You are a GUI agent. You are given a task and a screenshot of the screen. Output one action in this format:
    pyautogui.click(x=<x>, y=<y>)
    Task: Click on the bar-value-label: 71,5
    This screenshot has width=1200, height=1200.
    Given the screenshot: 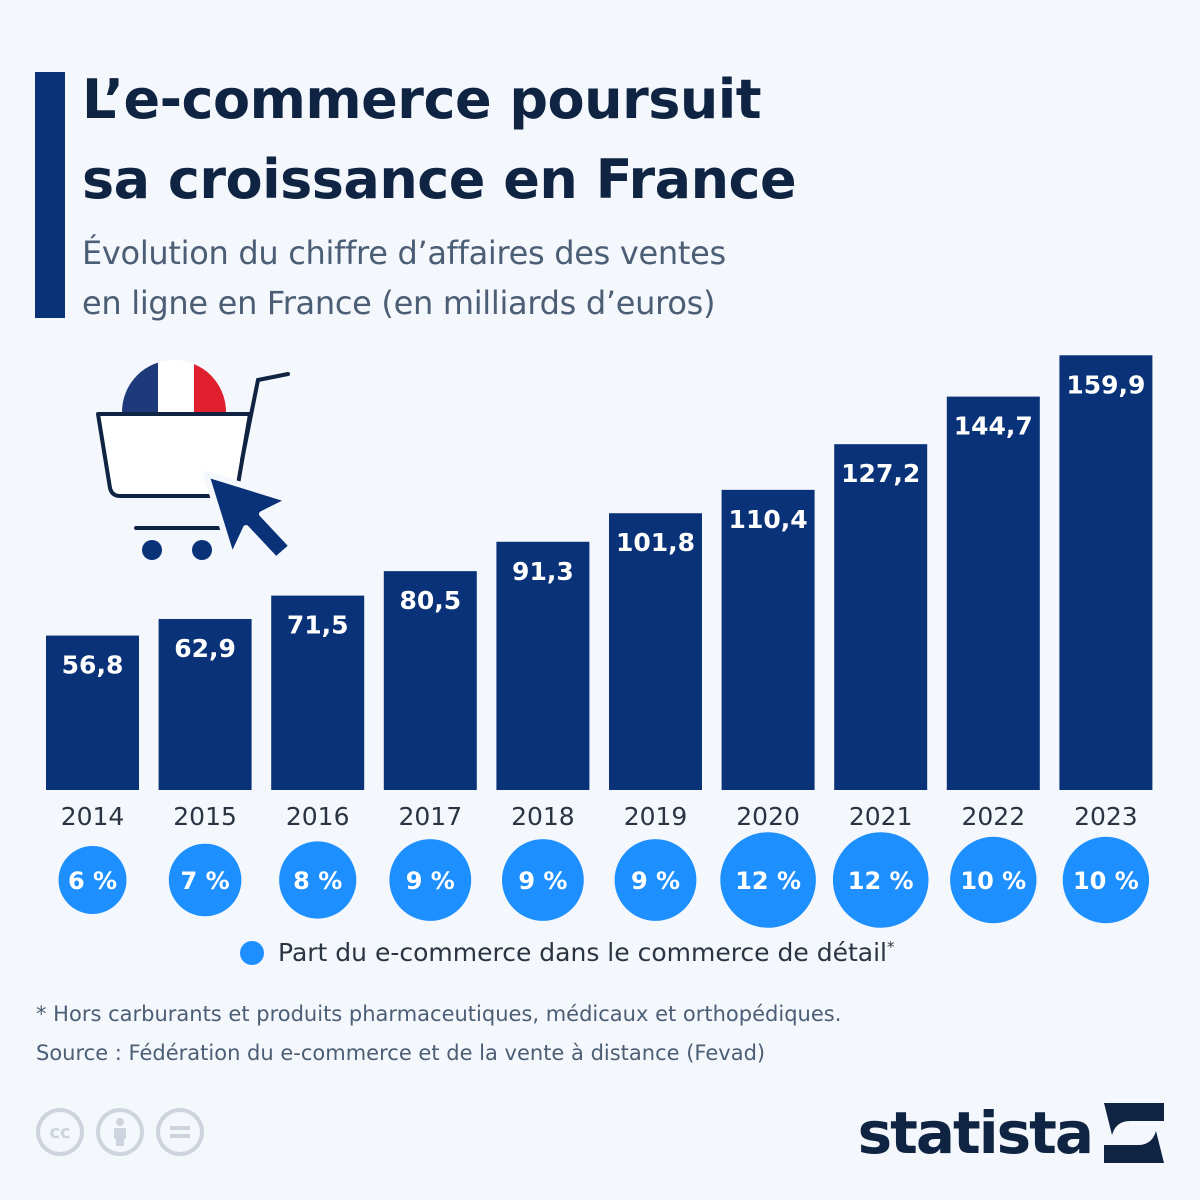 What is the action you would take?
    pyautogui.click(x=318, y=625)
    